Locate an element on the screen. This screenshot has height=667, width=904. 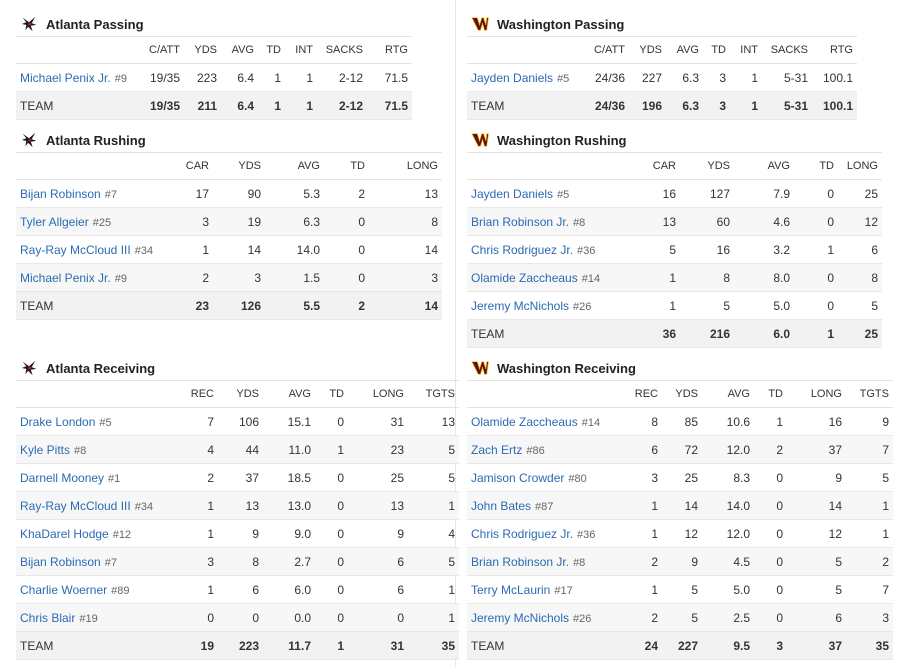
player-link: Terry McLaurin is located at coordinates (511, 589).